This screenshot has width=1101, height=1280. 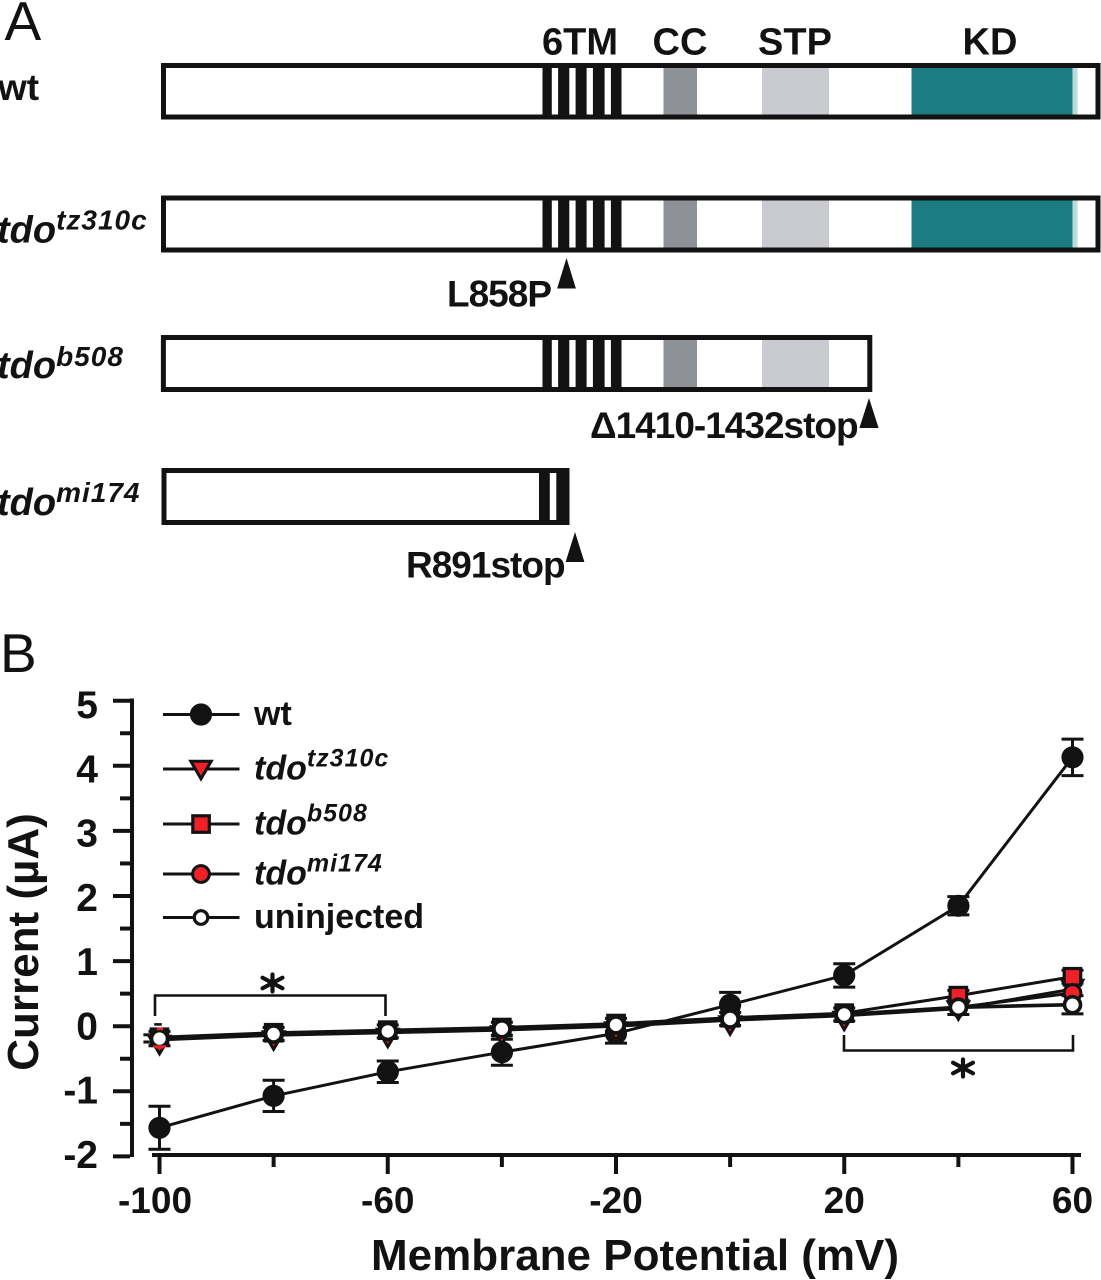 I want to click on svg-text: CC, so click(x=680, y=43).